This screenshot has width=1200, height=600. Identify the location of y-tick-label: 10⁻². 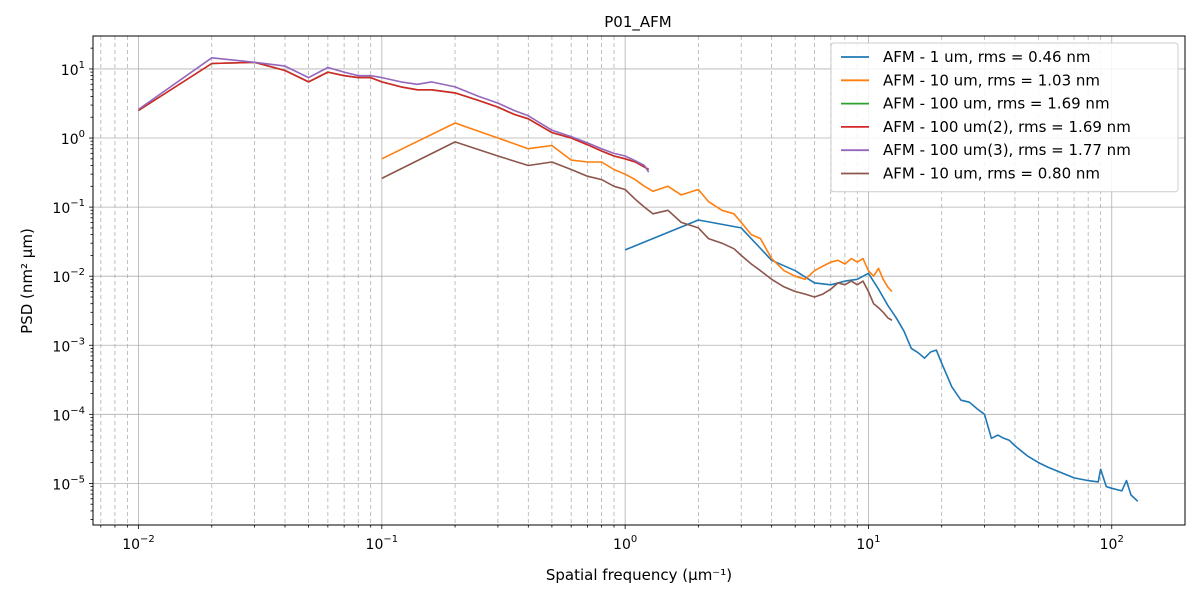
(68, 276).